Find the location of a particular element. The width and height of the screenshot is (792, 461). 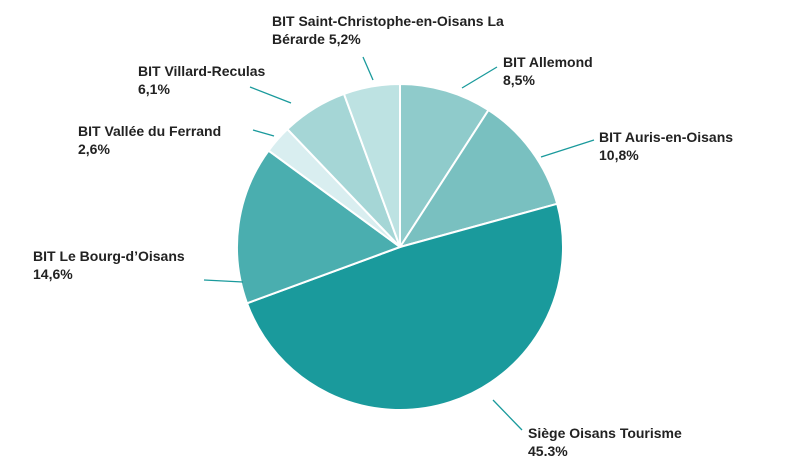

category-label: BIT Le Bourg-d’Oisans is located at coordinates (109, 256).